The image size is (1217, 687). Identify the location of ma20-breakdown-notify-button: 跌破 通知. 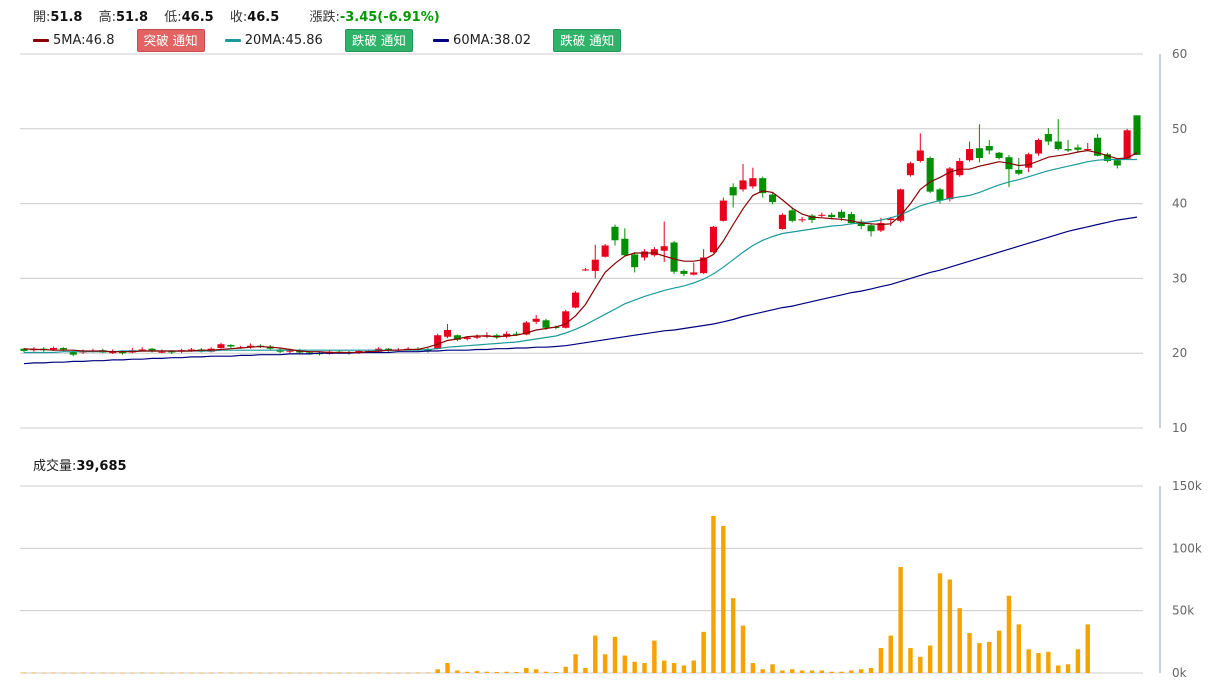
(378, 40).